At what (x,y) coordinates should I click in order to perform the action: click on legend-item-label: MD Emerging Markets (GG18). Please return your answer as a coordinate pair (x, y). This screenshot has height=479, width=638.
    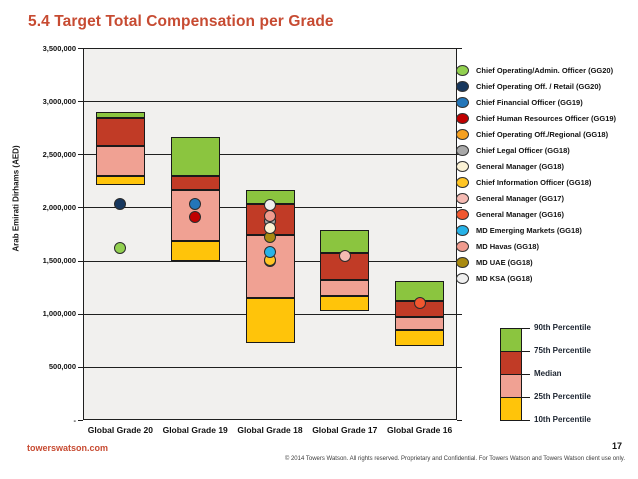
    Looking at the image, I should click on (529, 230).